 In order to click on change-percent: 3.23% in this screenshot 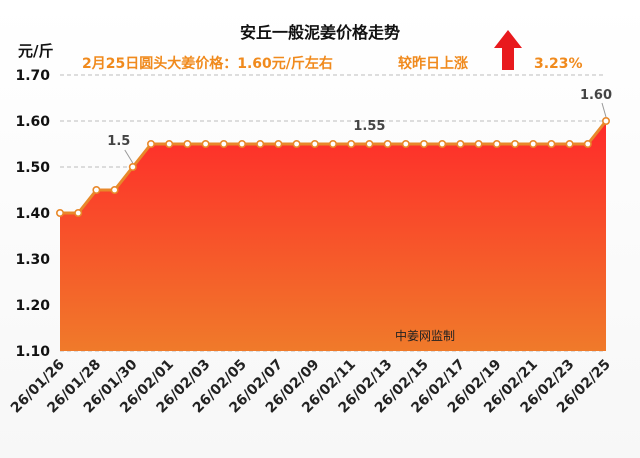, I will do `click(558, 64)`.